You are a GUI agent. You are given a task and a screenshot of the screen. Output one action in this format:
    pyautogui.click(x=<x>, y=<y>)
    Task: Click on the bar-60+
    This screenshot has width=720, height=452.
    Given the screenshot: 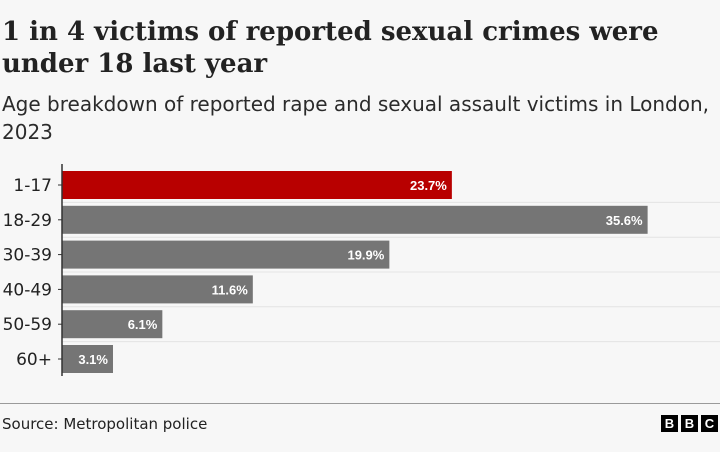 What is the action you would take?
    pyautogui.click(x=87, y=359)
    